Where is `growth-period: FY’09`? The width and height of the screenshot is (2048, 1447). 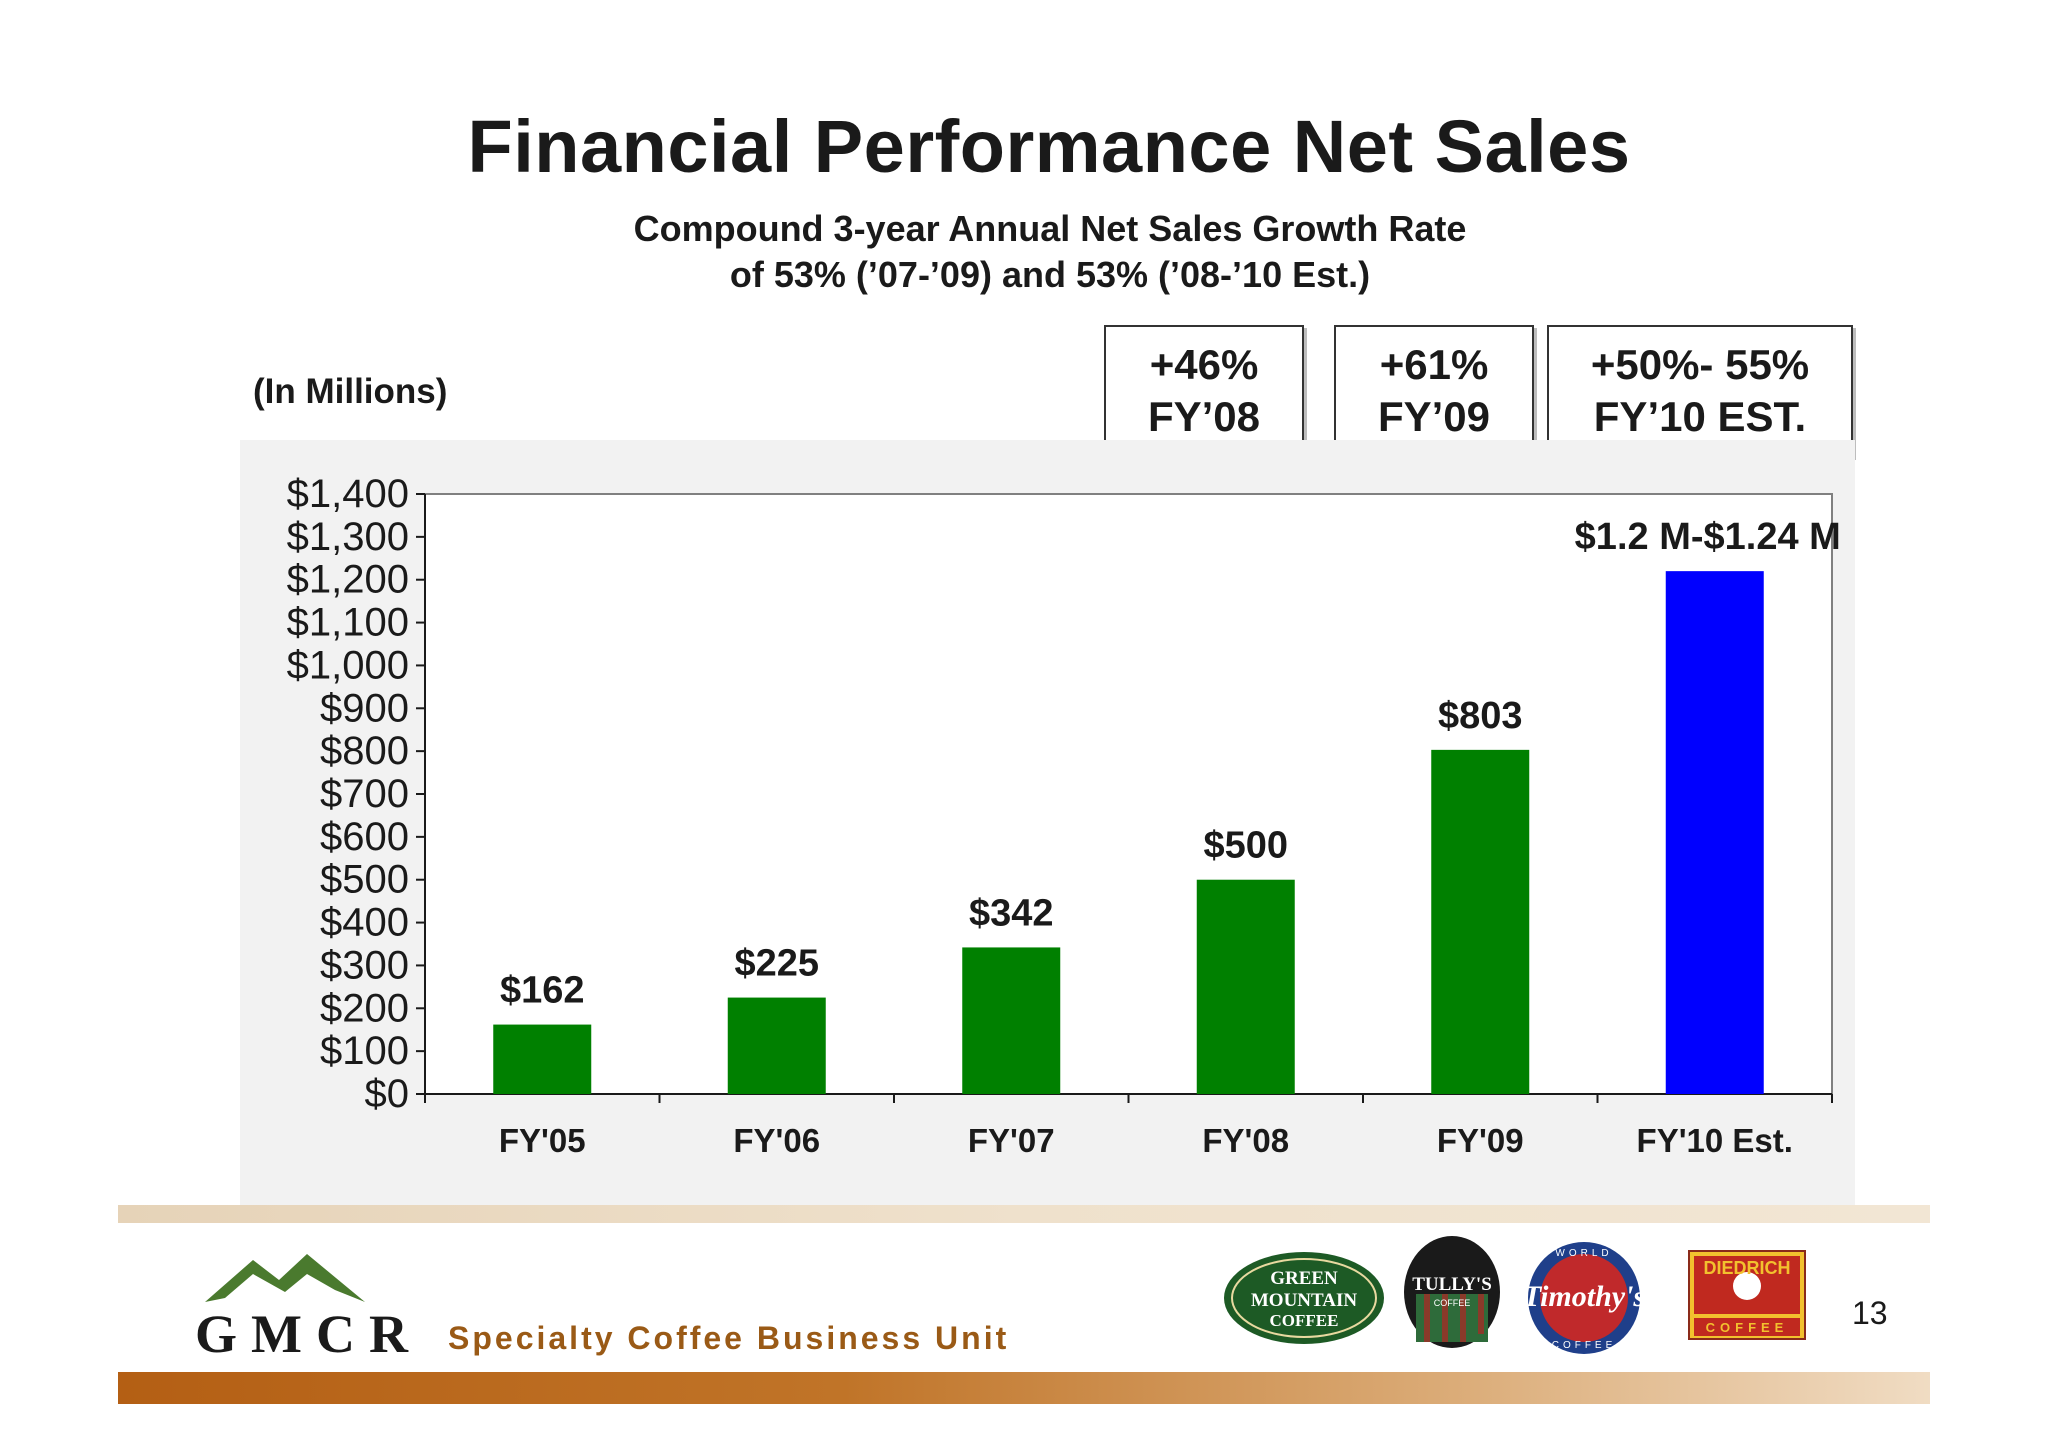
growth-period: FY’09 is located at coordinates (1434, 416).